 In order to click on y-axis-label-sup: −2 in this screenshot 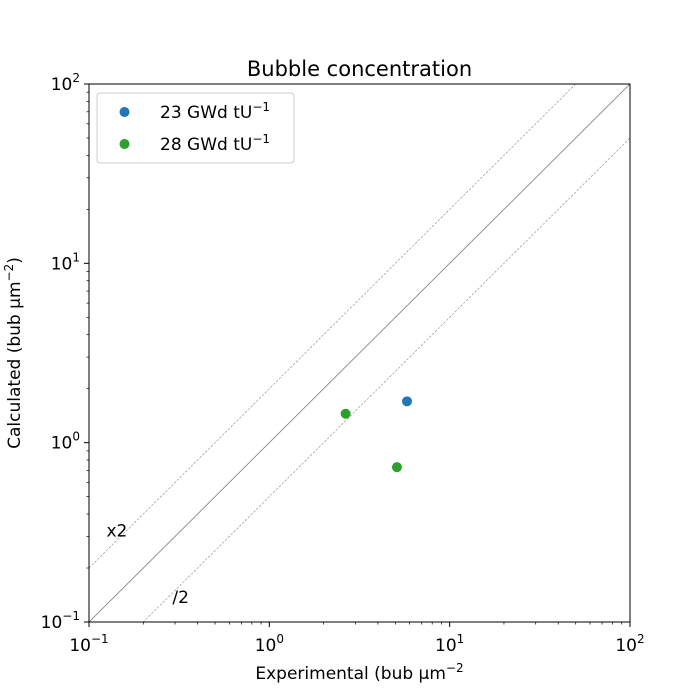, I will do `click(9, 273)`.